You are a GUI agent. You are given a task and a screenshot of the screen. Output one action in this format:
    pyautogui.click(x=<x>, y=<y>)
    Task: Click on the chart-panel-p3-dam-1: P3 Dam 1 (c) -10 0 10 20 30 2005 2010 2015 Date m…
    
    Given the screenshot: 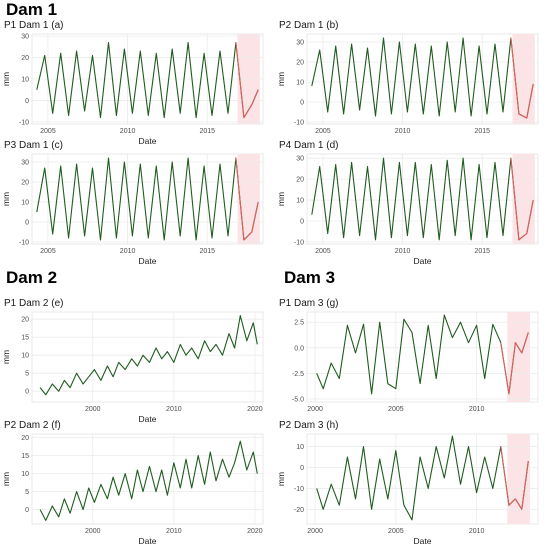 What is the action you would take?
    pyautogui.click(x=137, y=204)
    